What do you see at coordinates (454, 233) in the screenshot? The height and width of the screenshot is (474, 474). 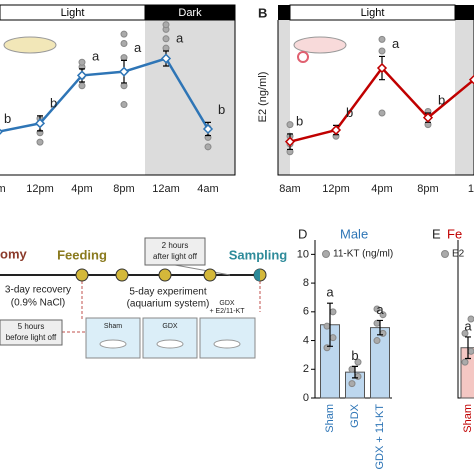 I see `chart-title: Fe` at bounding box center [454, 233].